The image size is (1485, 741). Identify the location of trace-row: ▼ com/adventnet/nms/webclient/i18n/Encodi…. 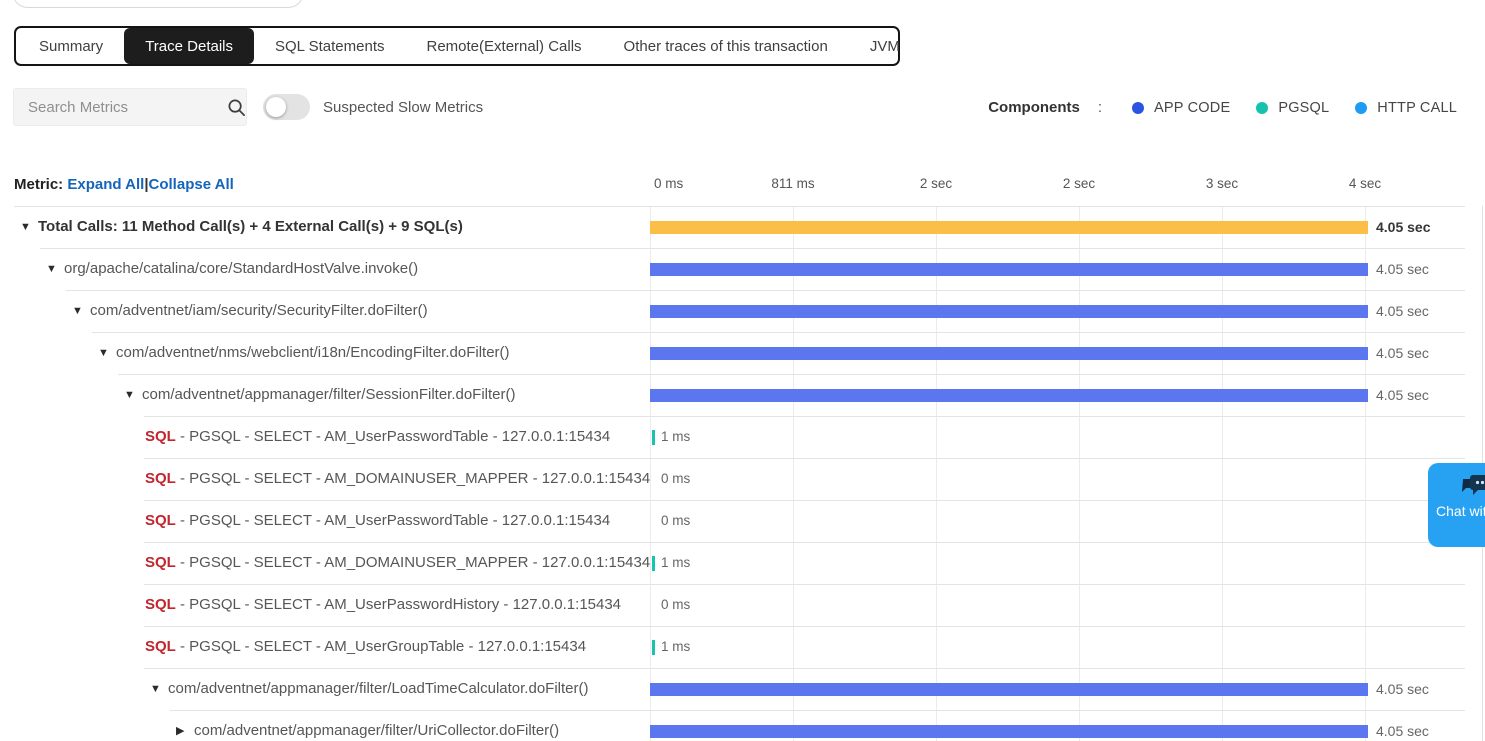
(742, 353).